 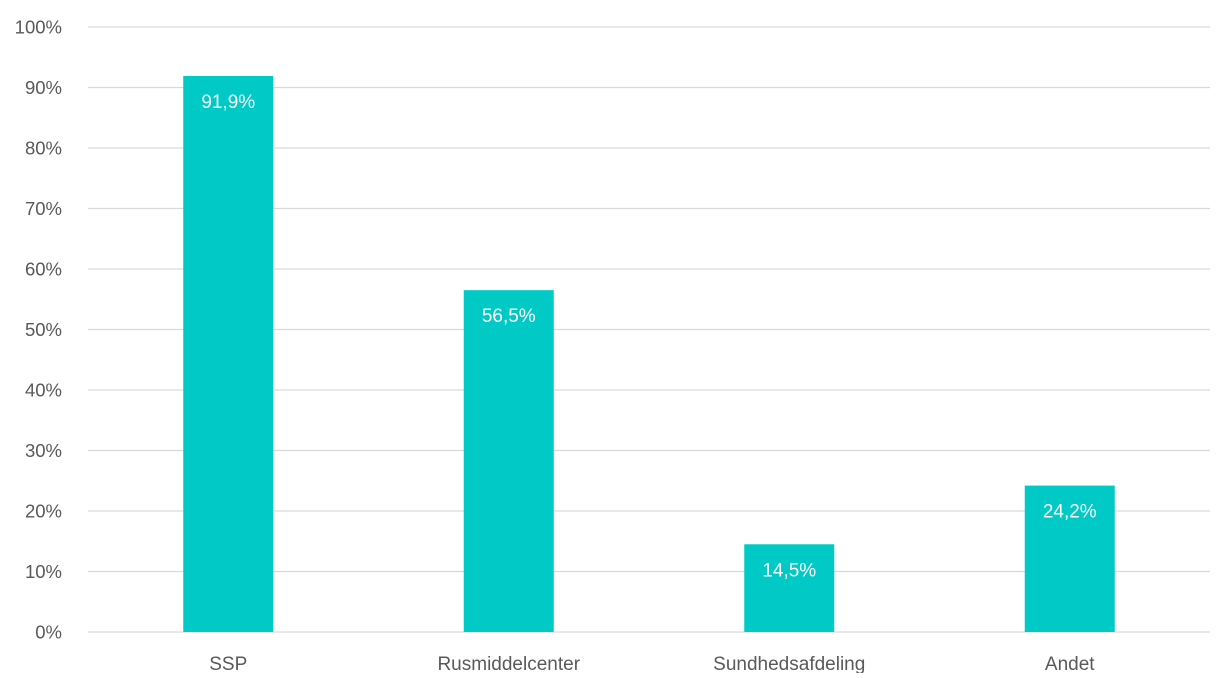 What do you see at coordinates (652, 664) in the screenshot?
I see `x-axis-tick-labels: SSP Rusmiddelcenter Sundhedsafdeling Andet` at bounding box center [652, 664].